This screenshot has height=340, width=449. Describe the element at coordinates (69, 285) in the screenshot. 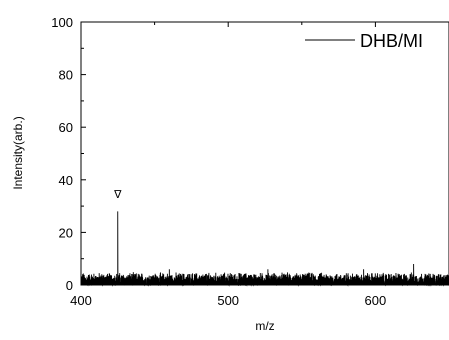

I see `y-tick-label: 0` at that location.